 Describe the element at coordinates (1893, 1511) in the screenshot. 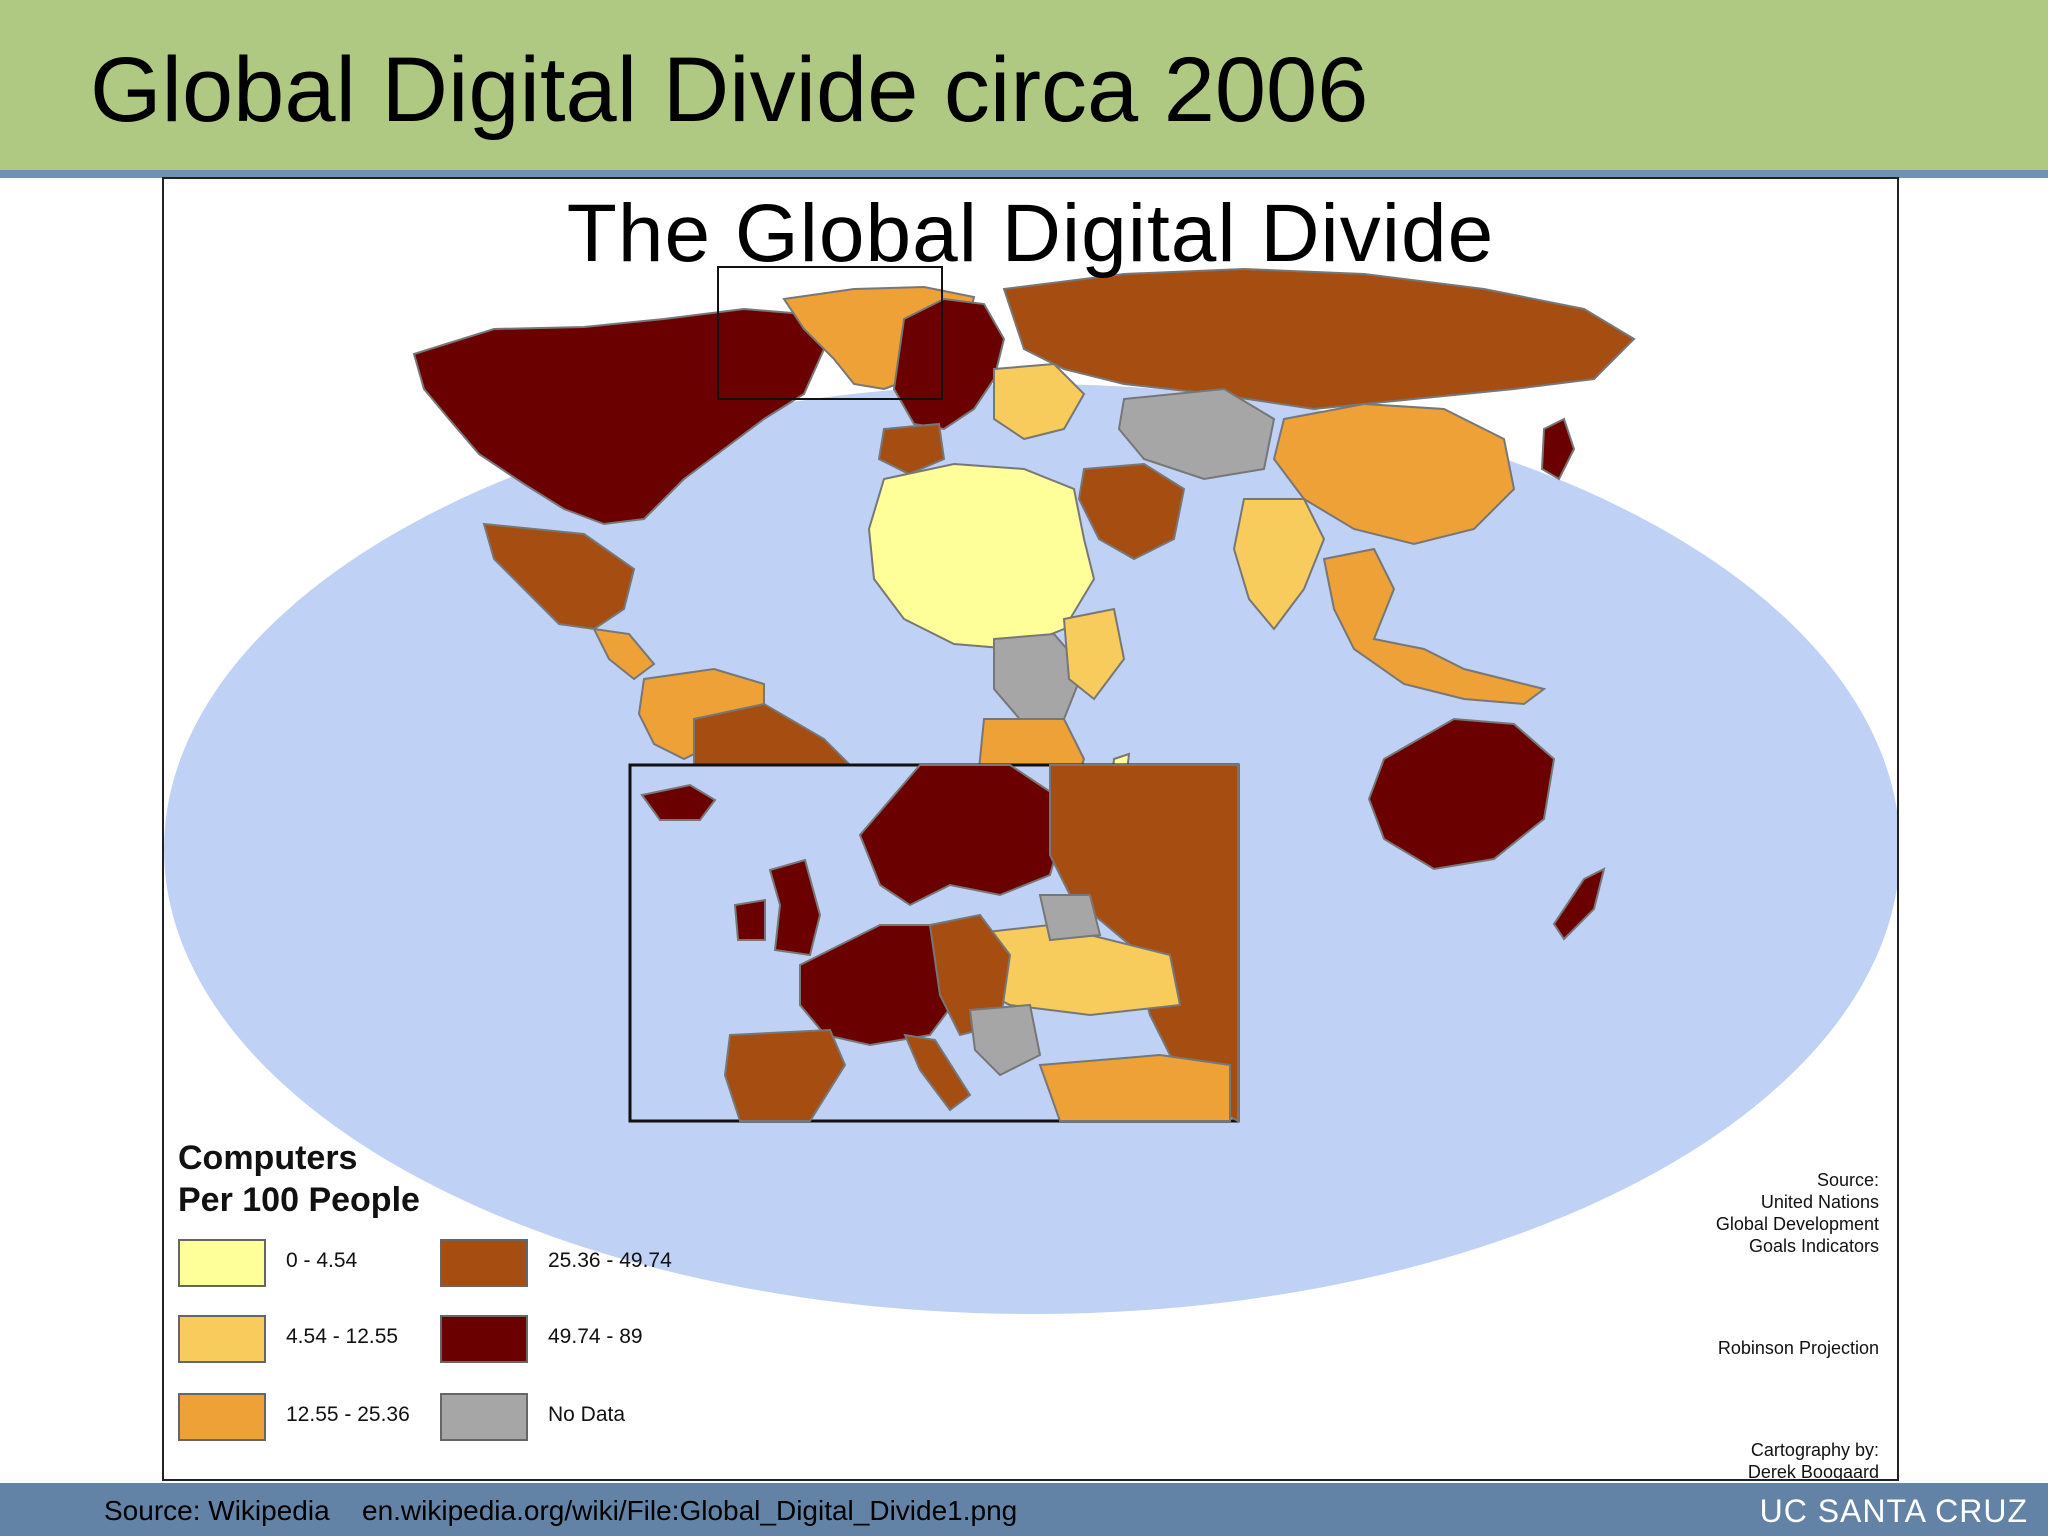

I see `footer-brand: UC SANTA CRUZ` at that location.